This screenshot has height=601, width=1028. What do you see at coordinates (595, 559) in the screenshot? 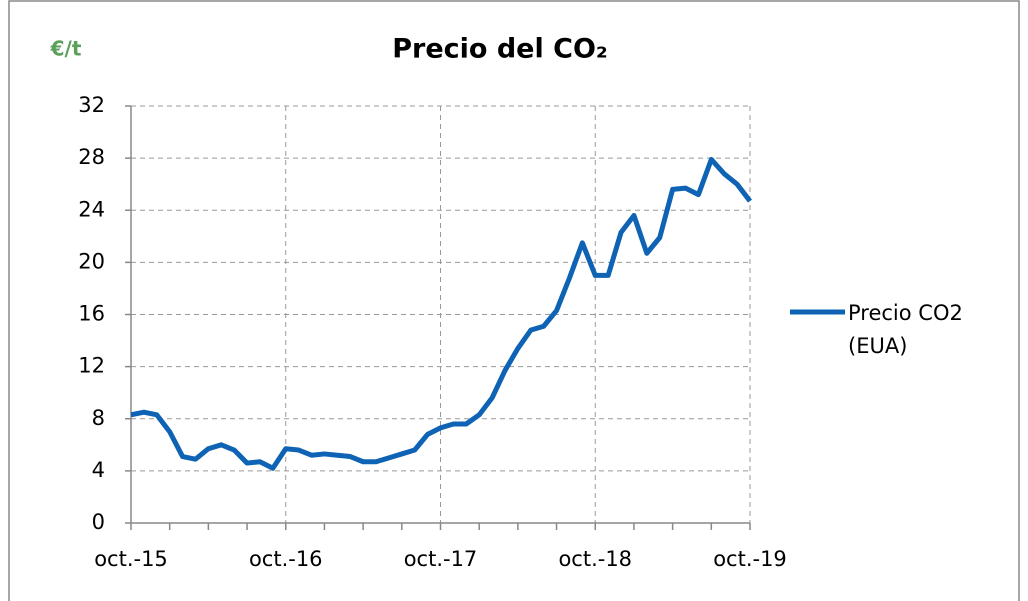
I see `x-tick-label: oct.-18` at bounding box center [595, 559].